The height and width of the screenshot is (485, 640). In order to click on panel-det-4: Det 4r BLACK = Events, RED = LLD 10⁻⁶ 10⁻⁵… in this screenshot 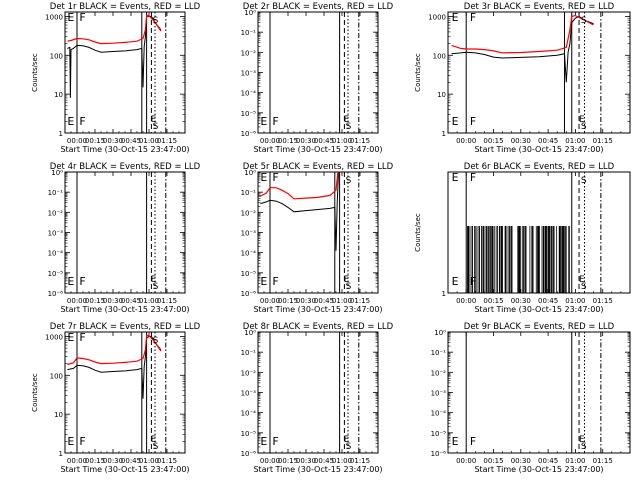, I will do `click(124, 238)`.